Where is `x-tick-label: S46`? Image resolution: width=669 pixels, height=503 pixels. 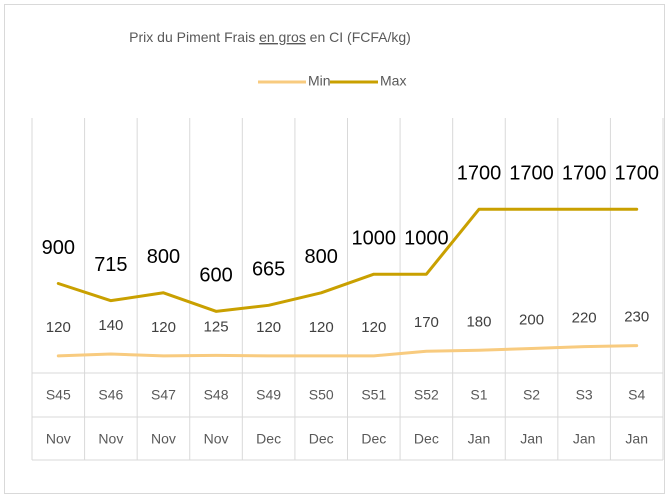
x-tick-label: S46 is located at coordinates (110, 395).